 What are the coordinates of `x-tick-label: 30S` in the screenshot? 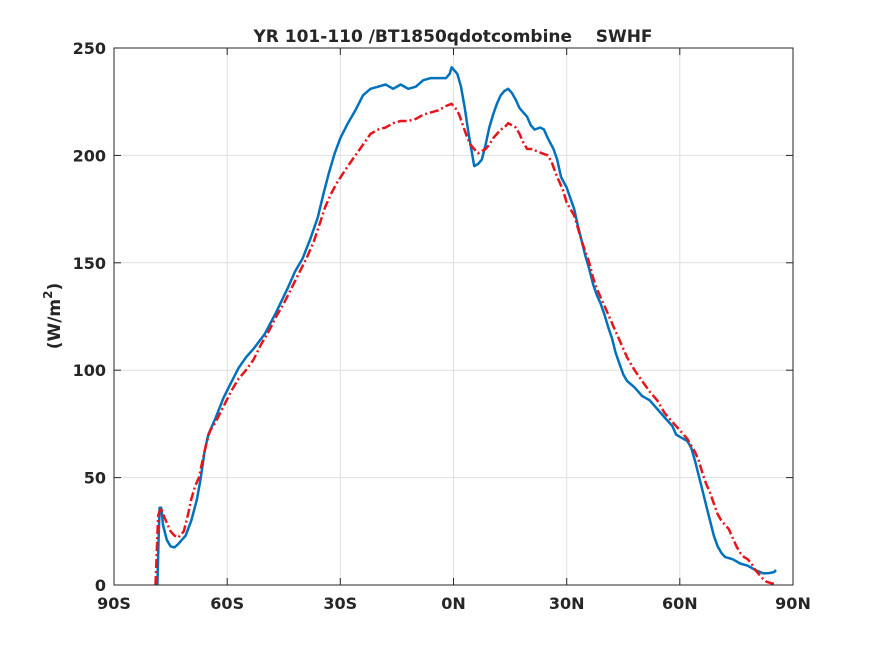 It's located at (340, 603).